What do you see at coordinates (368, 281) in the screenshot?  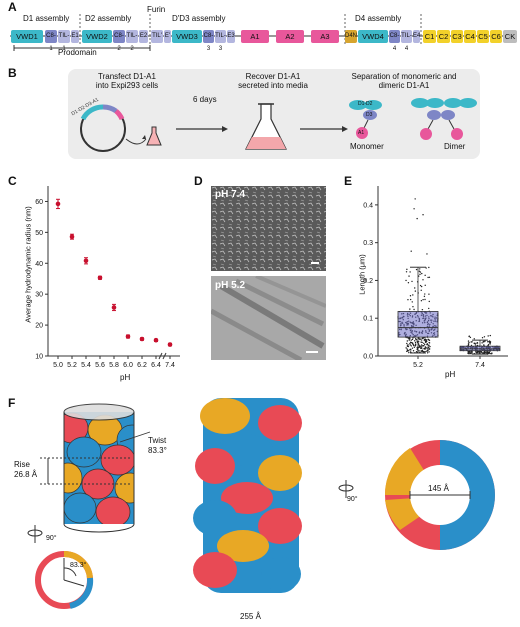 I see `e-ytick-label: 0.2` at bounding box center [368, 281].